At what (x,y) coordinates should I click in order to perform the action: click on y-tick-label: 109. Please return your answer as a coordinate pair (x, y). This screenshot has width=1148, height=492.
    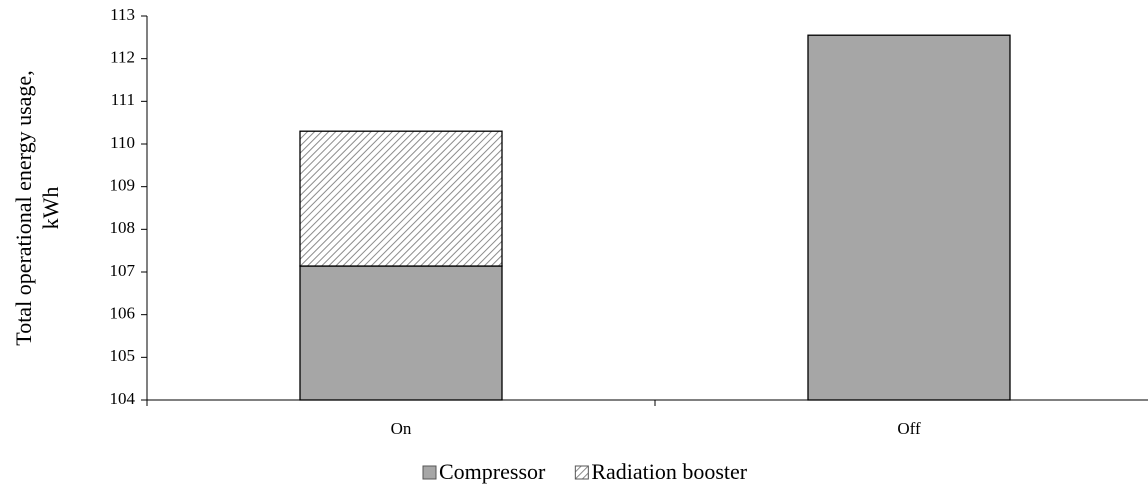
    Looking at the image, I should click on (123, 185).